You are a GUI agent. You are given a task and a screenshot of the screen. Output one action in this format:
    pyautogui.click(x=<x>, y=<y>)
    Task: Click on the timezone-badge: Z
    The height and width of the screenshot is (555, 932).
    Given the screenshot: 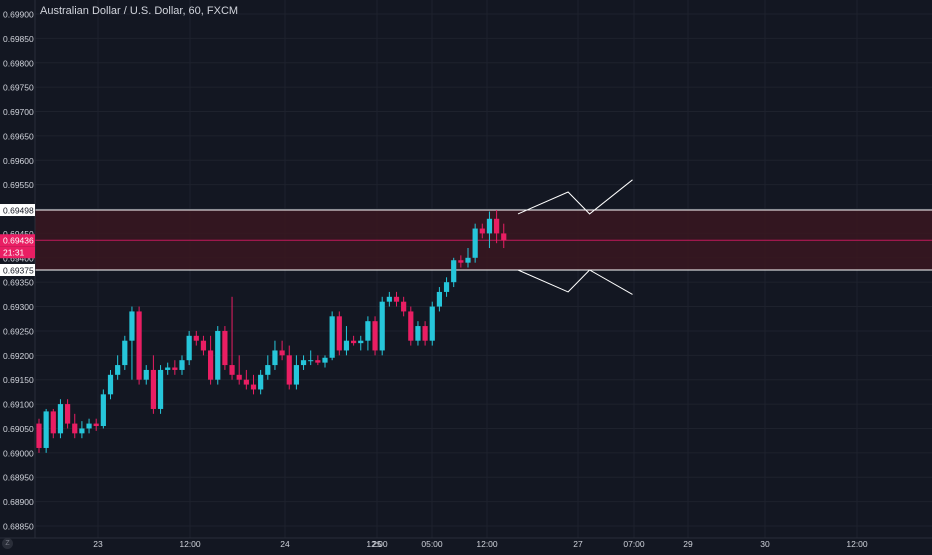 What is the action you would take?
    pyautogui.click(x=7, y=543)
    